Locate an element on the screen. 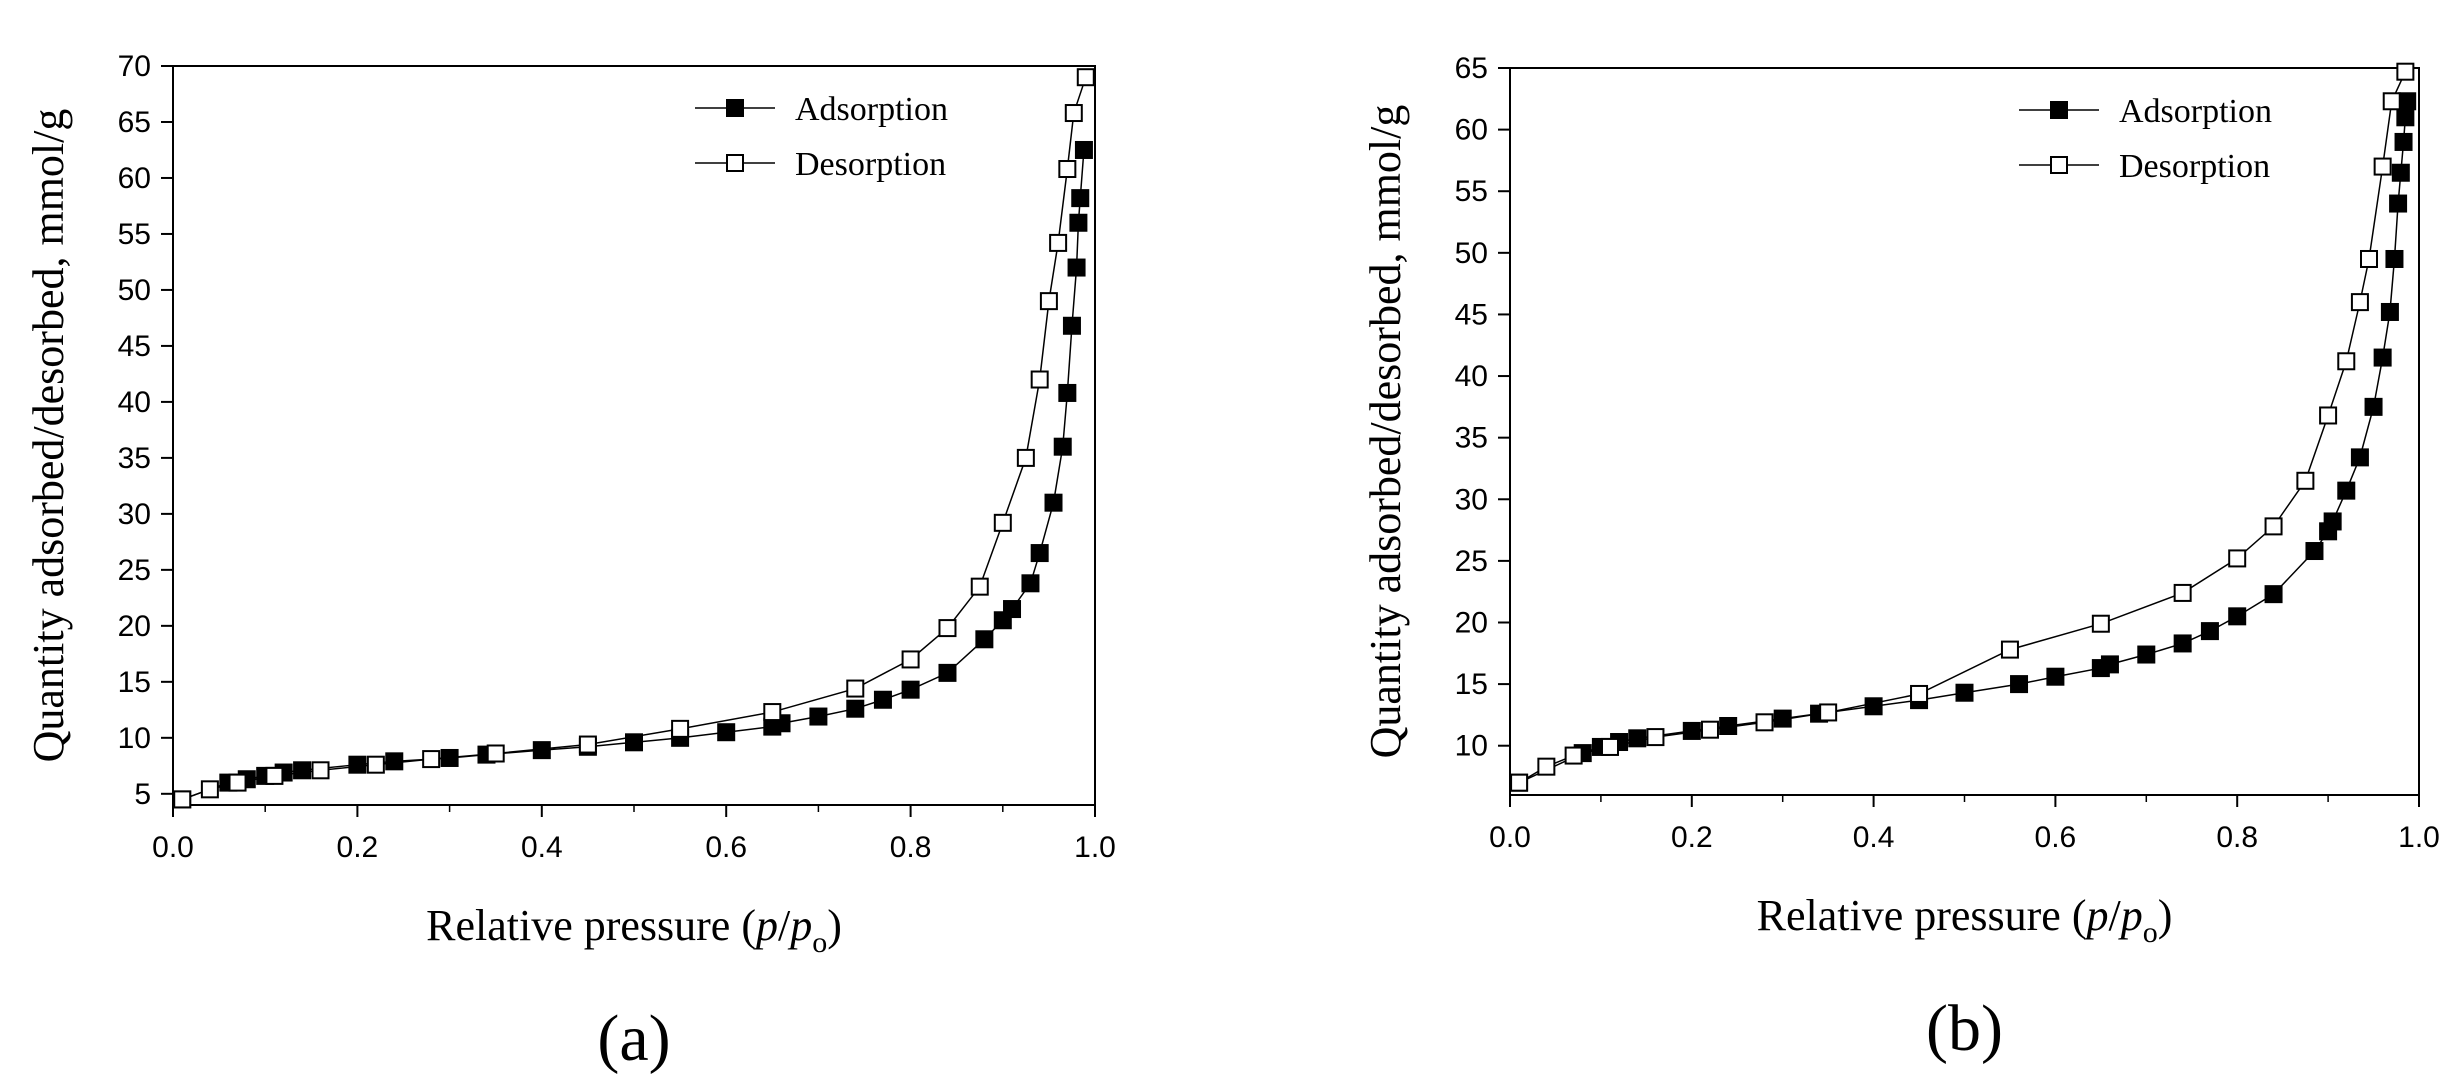  y-tick-label: 55 is located at coordinates (134, 234).